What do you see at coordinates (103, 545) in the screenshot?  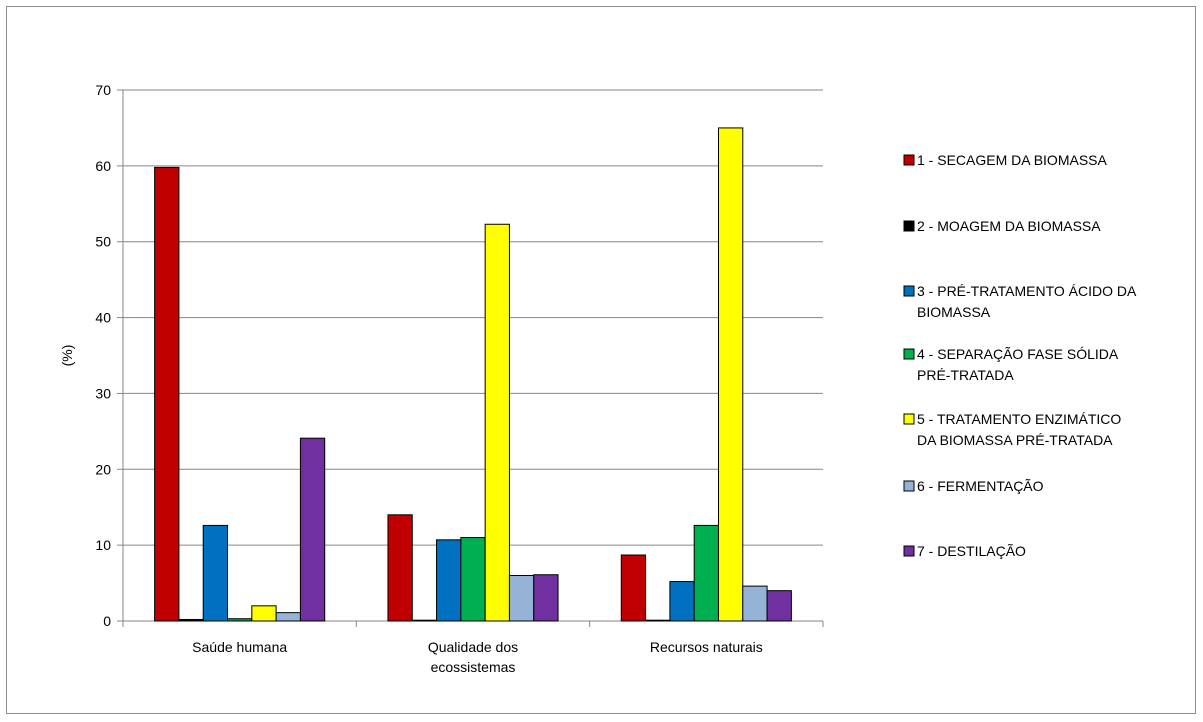 I see `y-tick-label: 10` at bounding box center [103, 545].